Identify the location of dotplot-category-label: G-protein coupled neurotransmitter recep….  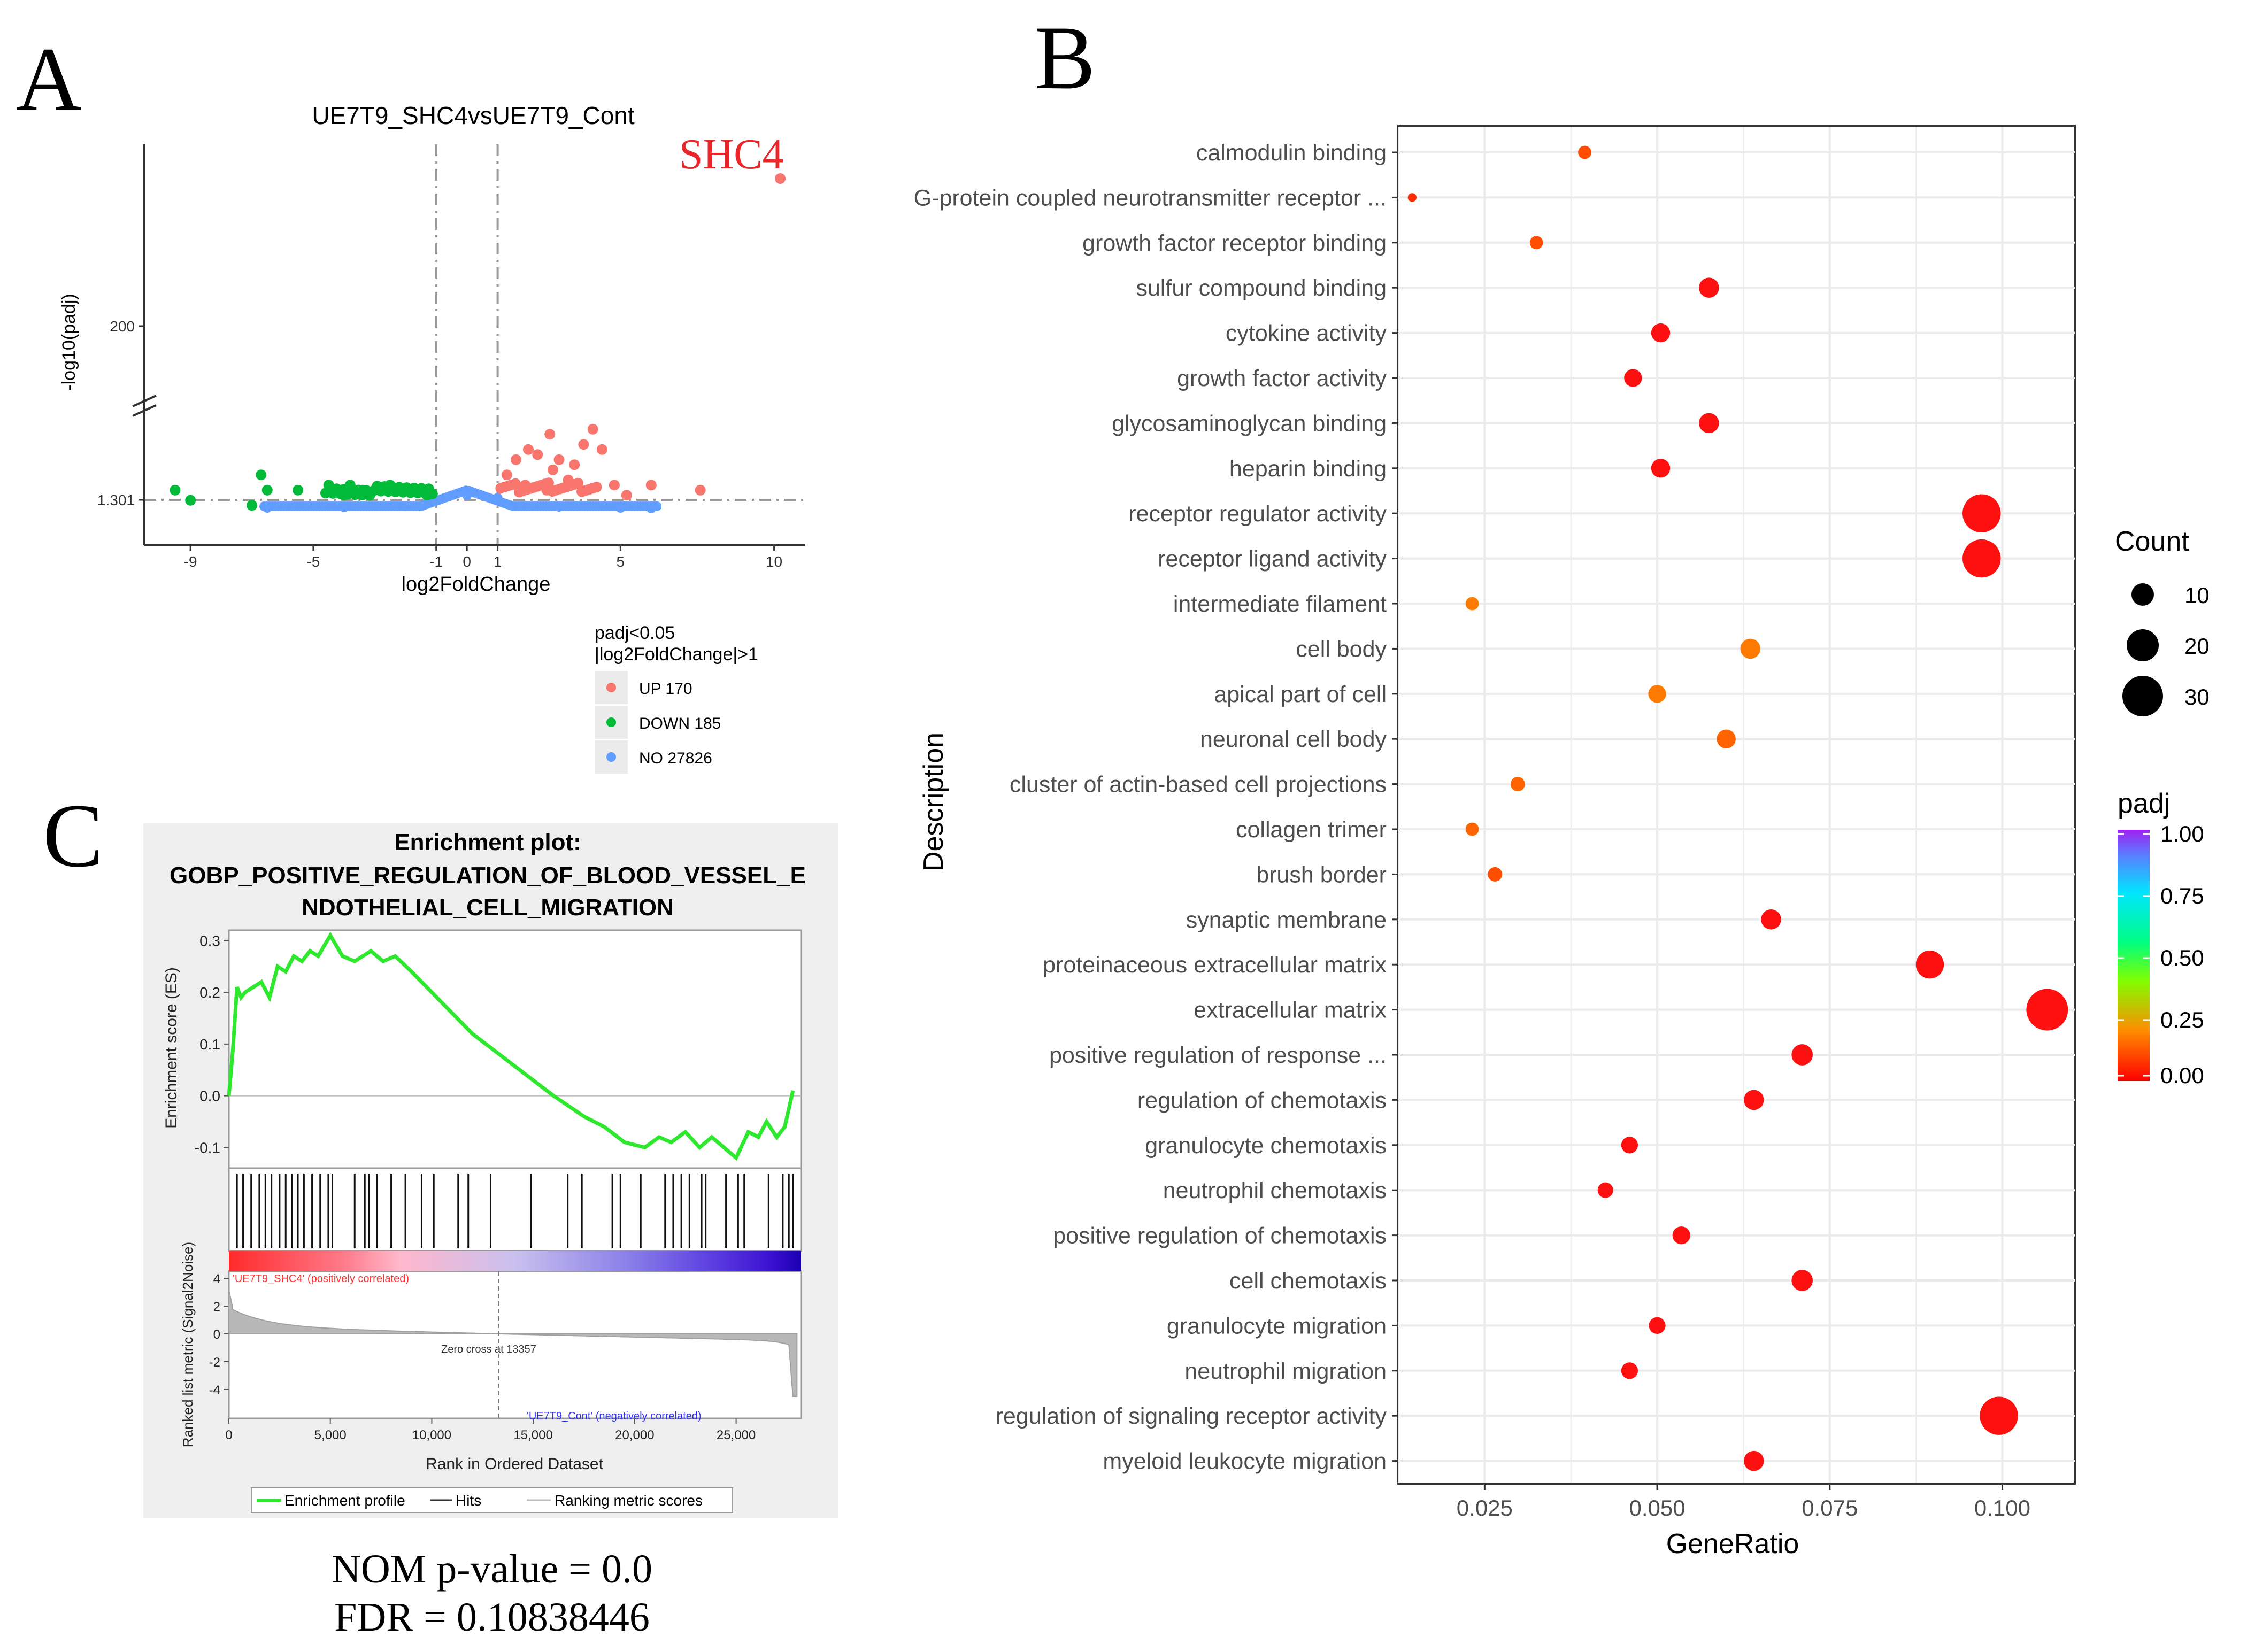
(1150, 198).